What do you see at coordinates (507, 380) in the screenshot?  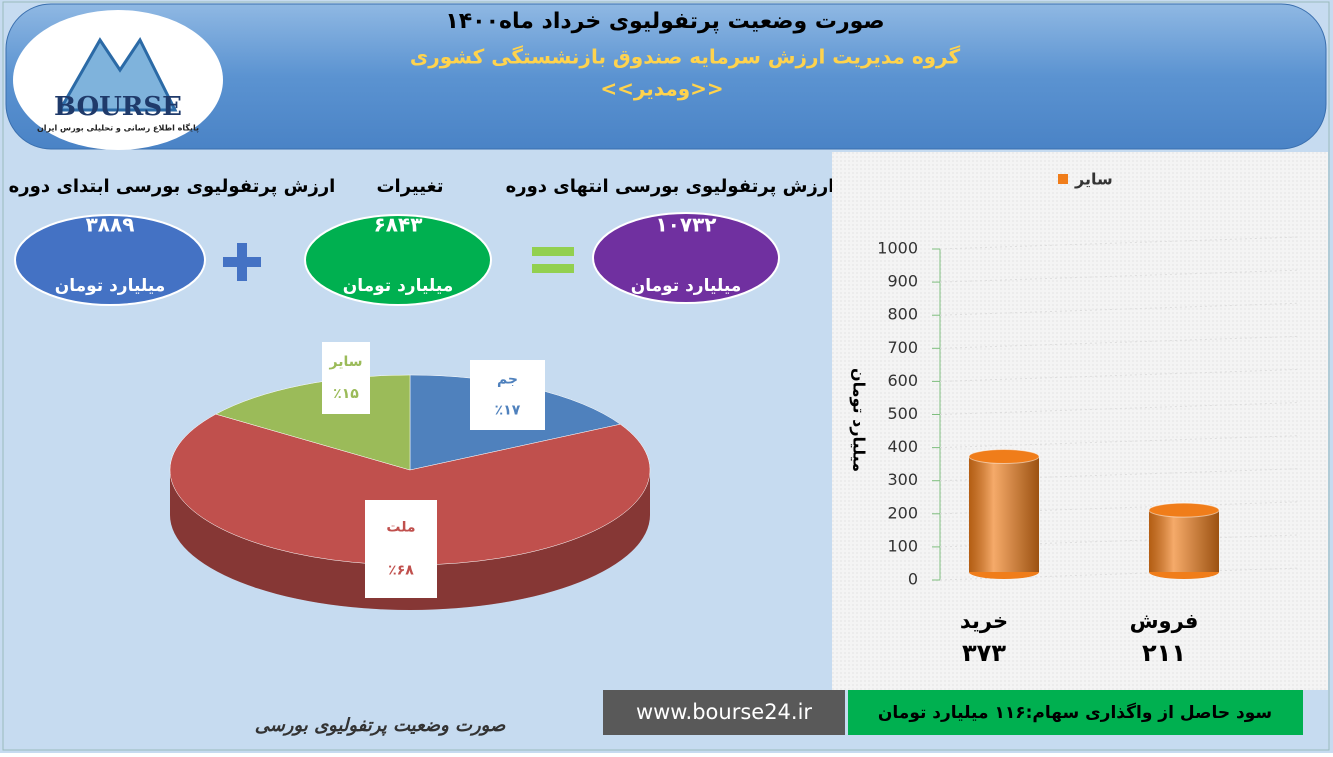 I see `pie-category-label: جم` at bounding box center [507, 380].